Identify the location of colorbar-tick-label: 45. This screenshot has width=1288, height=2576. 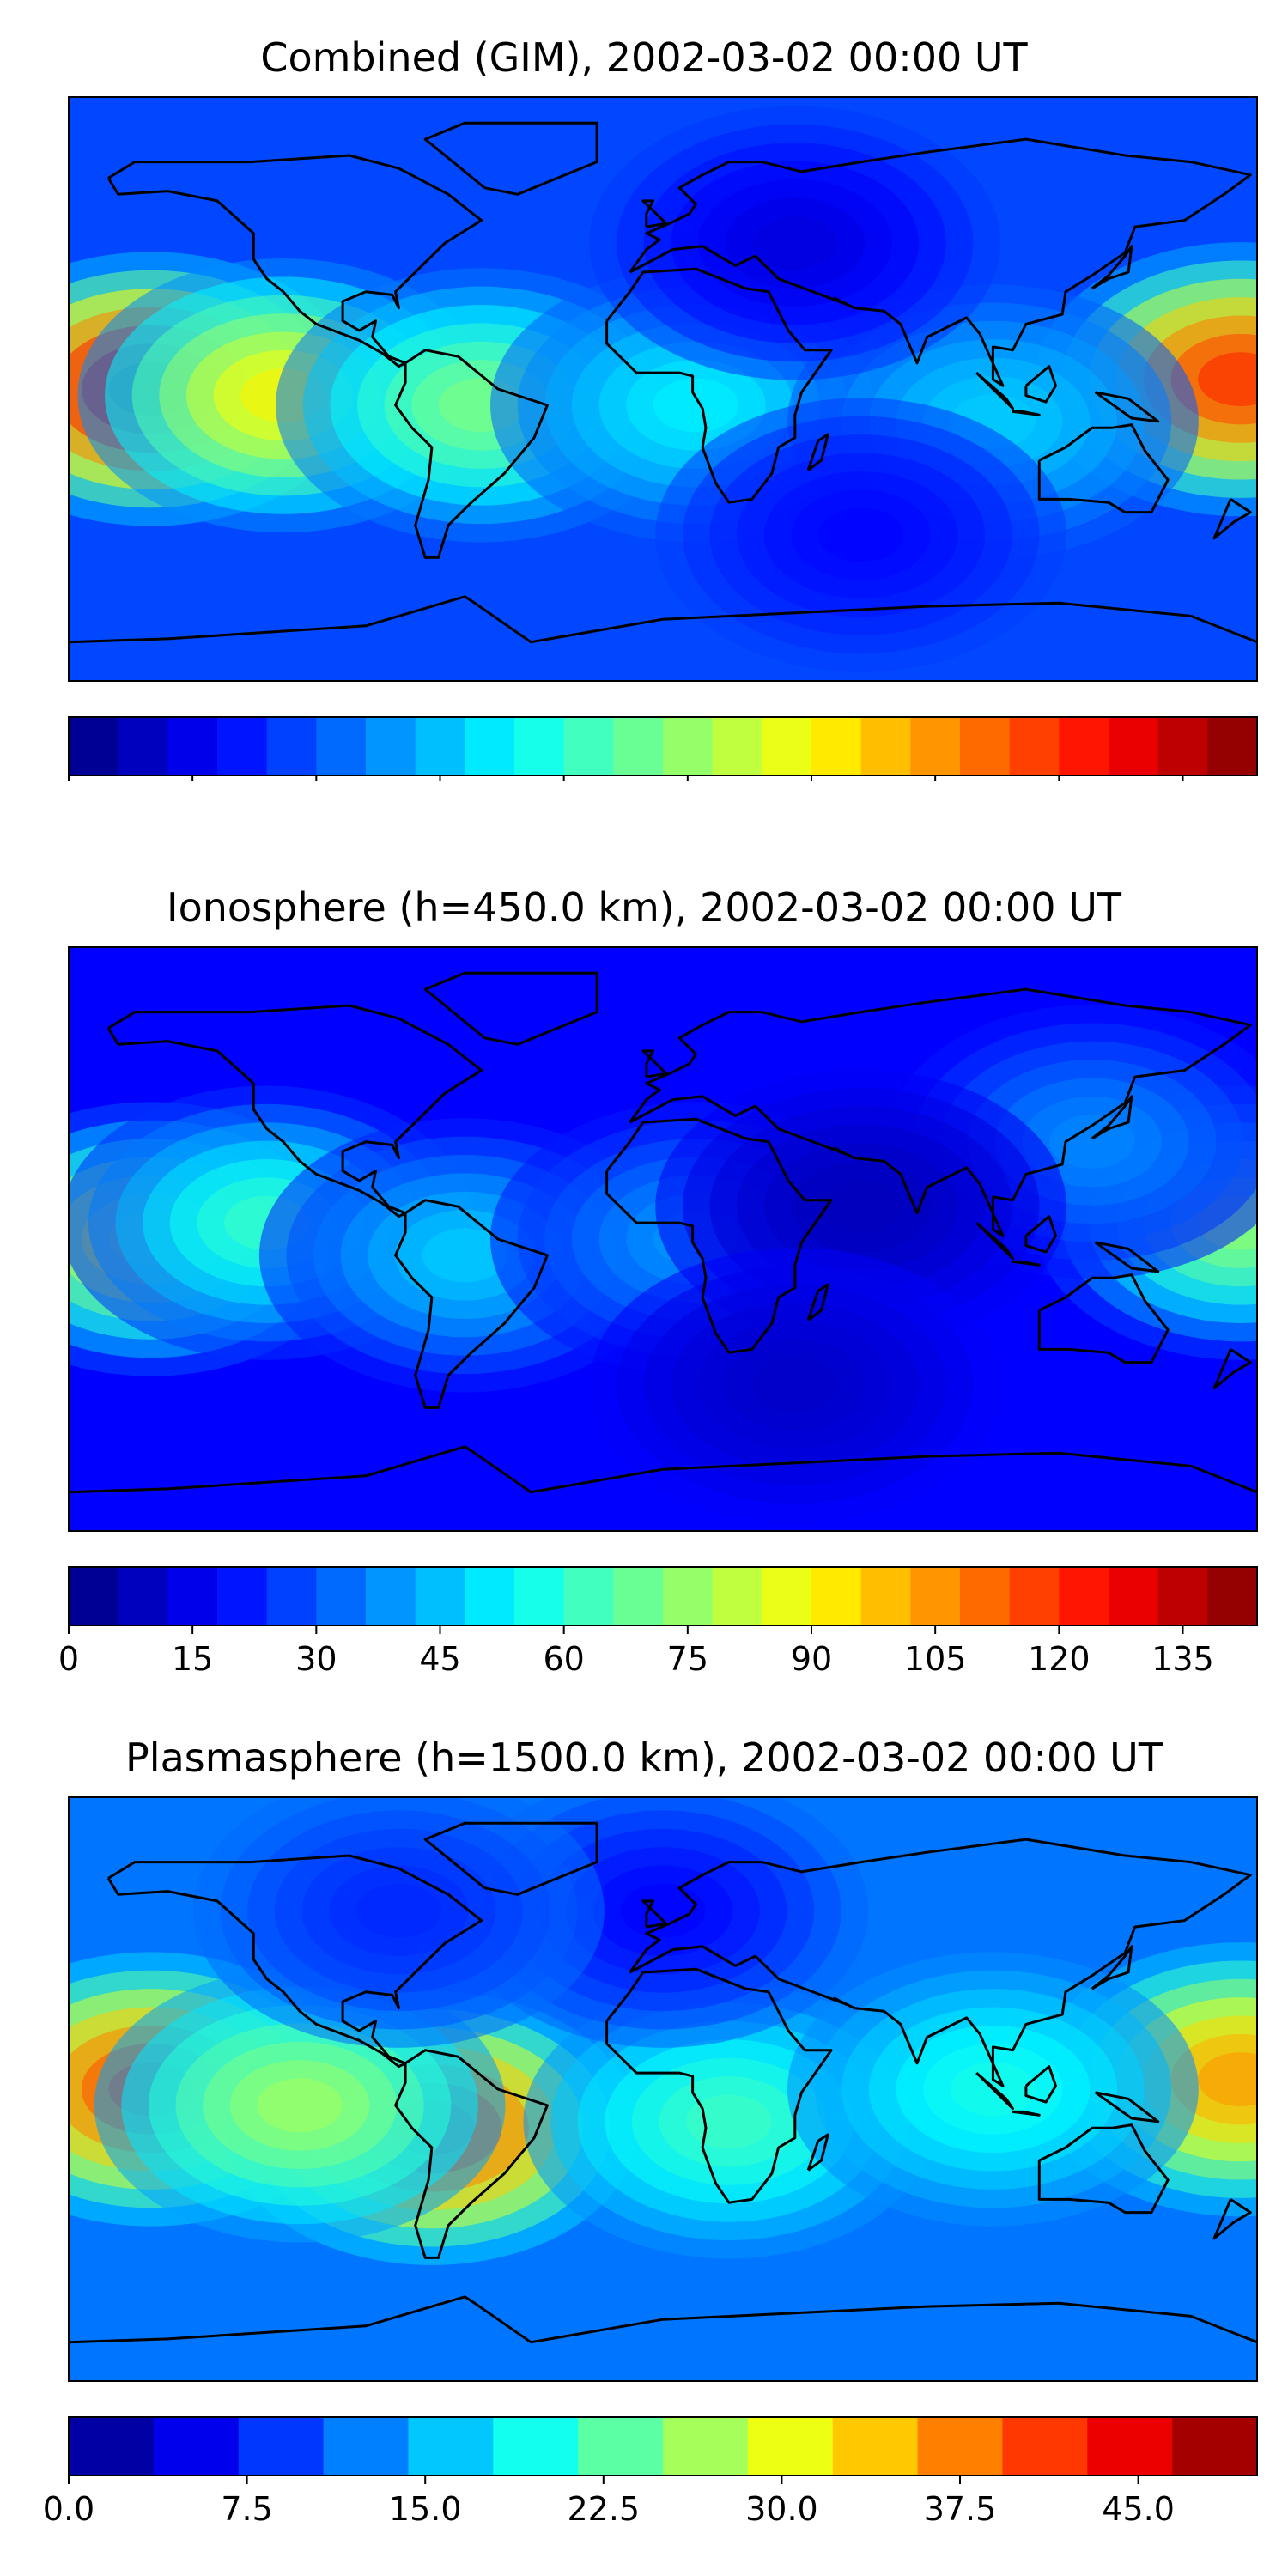
(440, 1659).